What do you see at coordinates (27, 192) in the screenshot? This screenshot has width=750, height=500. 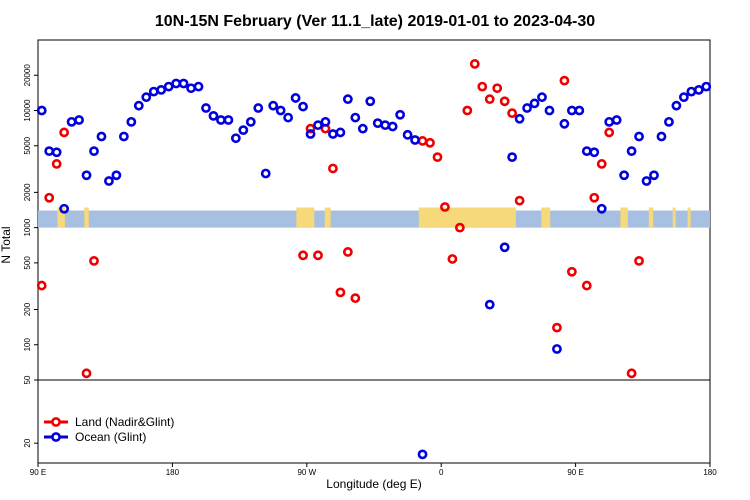 I see `y-tick-label: 2000` at bounding box center [27, 192].